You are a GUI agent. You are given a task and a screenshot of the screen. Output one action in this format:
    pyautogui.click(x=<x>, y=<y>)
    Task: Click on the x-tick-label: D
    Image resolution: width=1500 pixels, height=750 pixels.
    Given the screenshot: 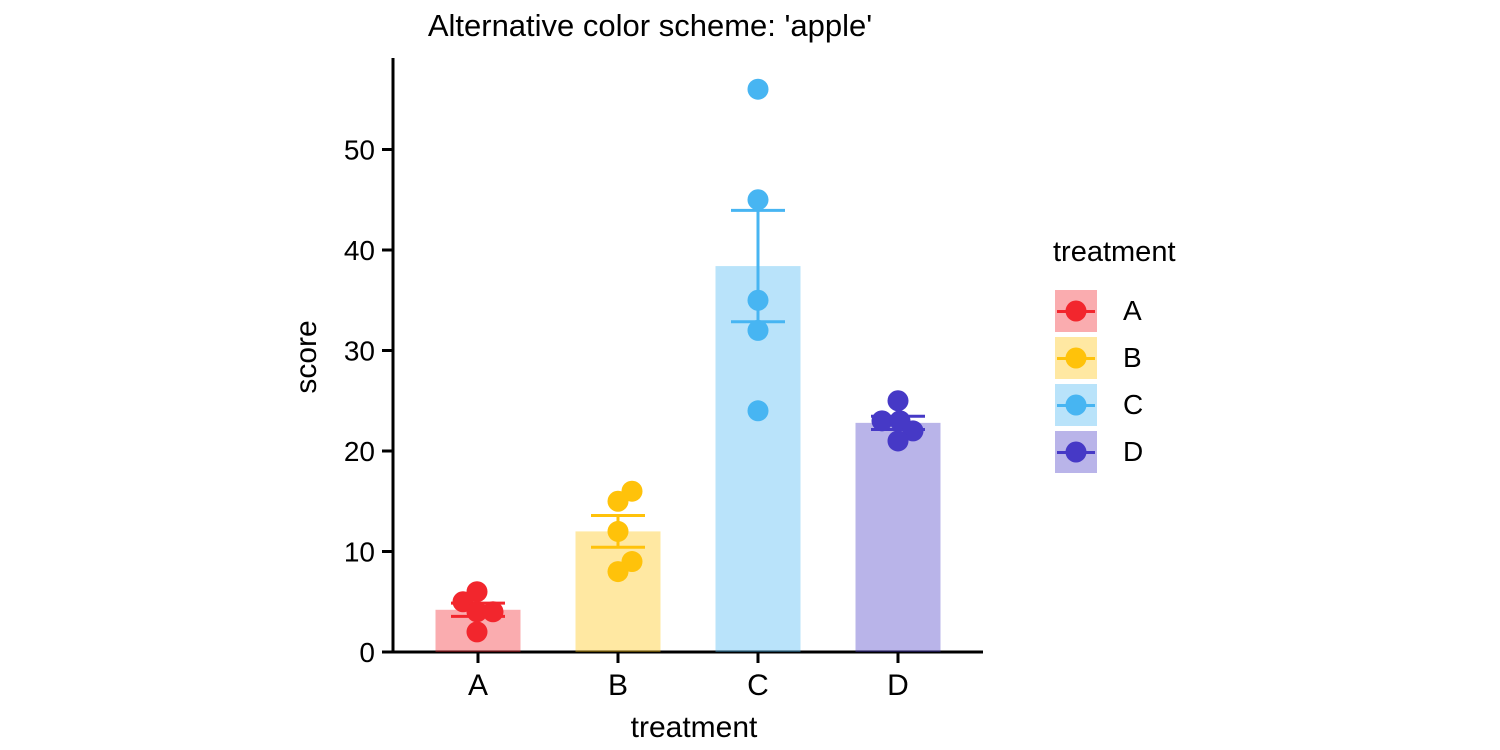 What is the action you would take?
    pyautogui.click(x=898, y=685)
    